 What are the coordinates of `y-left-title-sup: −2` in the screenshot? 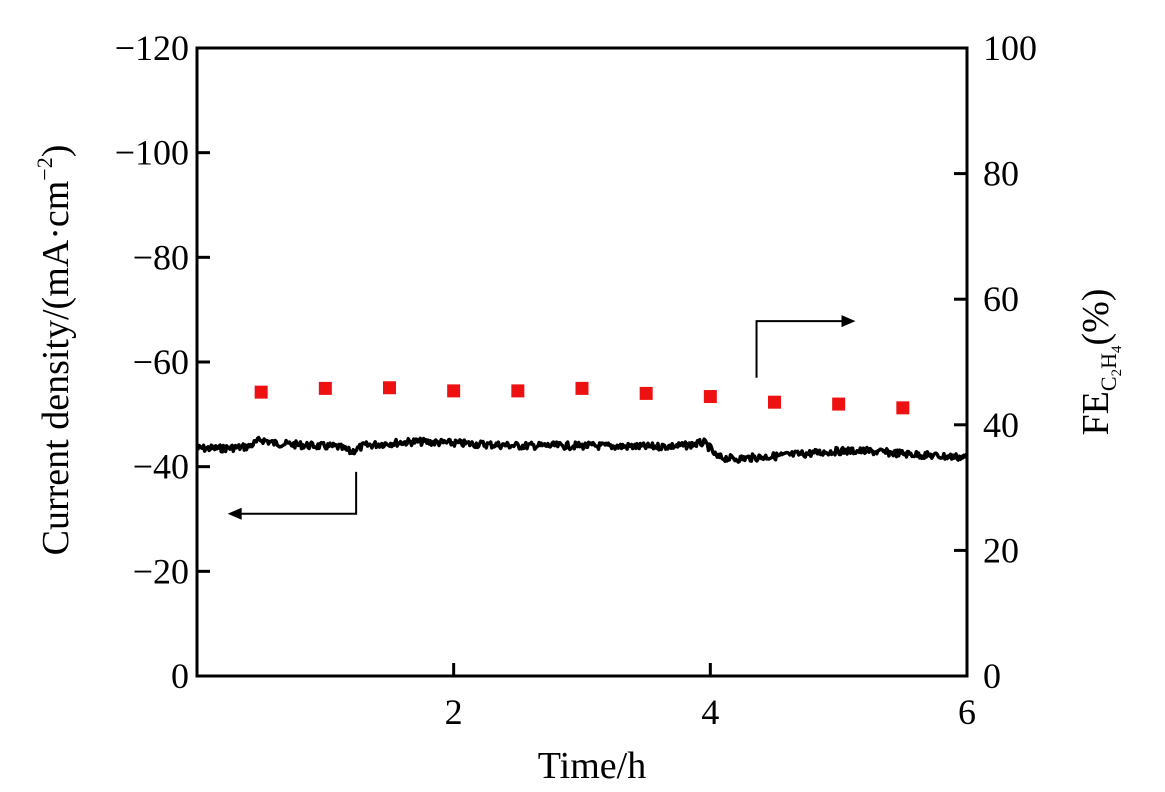 It's located at (44, 168).